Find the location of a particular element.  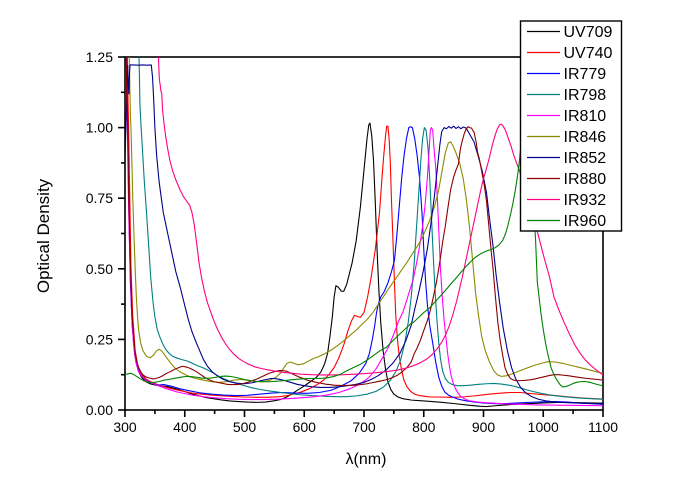

x-tick-label: 700 is located at coordinates (364, 427).